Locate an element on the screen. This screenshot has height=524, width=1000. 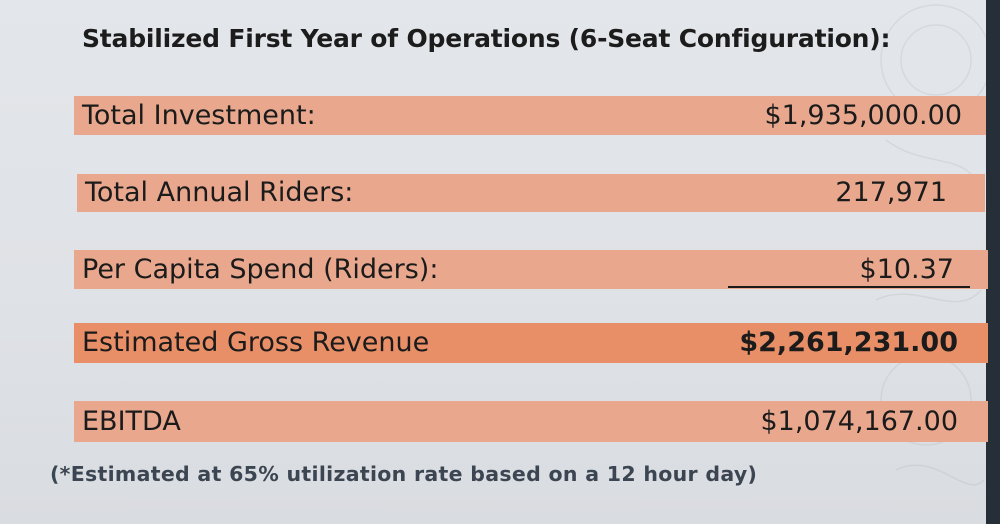
row-value: $1,074,167.00 is located at coordinates (859, 421).